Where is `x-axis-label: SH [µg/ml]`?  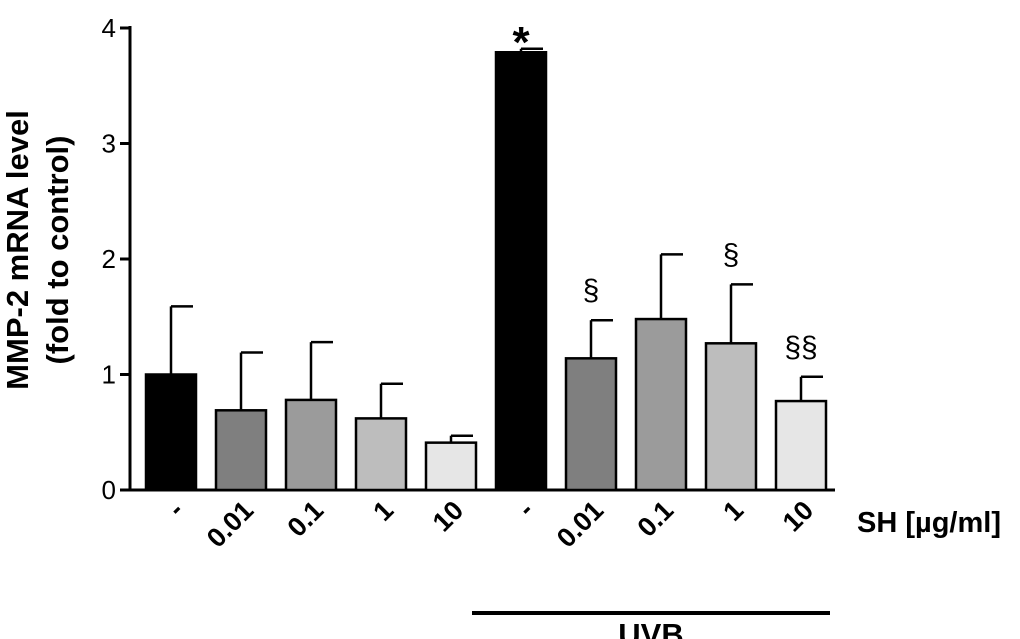 x-axis-label: SH [µg/ml] is located at coordinates (929, 523).